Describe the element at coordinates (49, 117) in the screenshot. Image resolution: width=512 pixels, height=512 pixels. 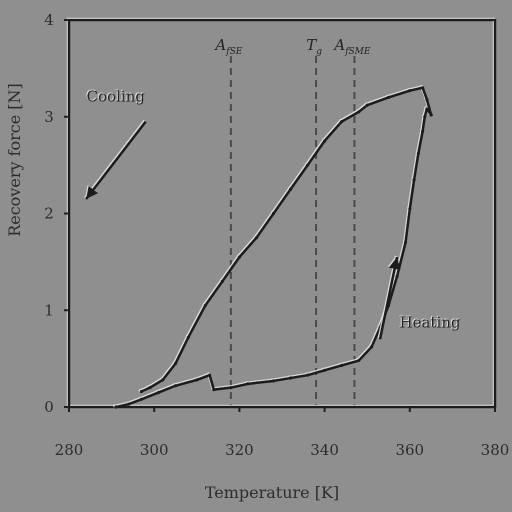
I see `y-tick-label: 3` at that location.